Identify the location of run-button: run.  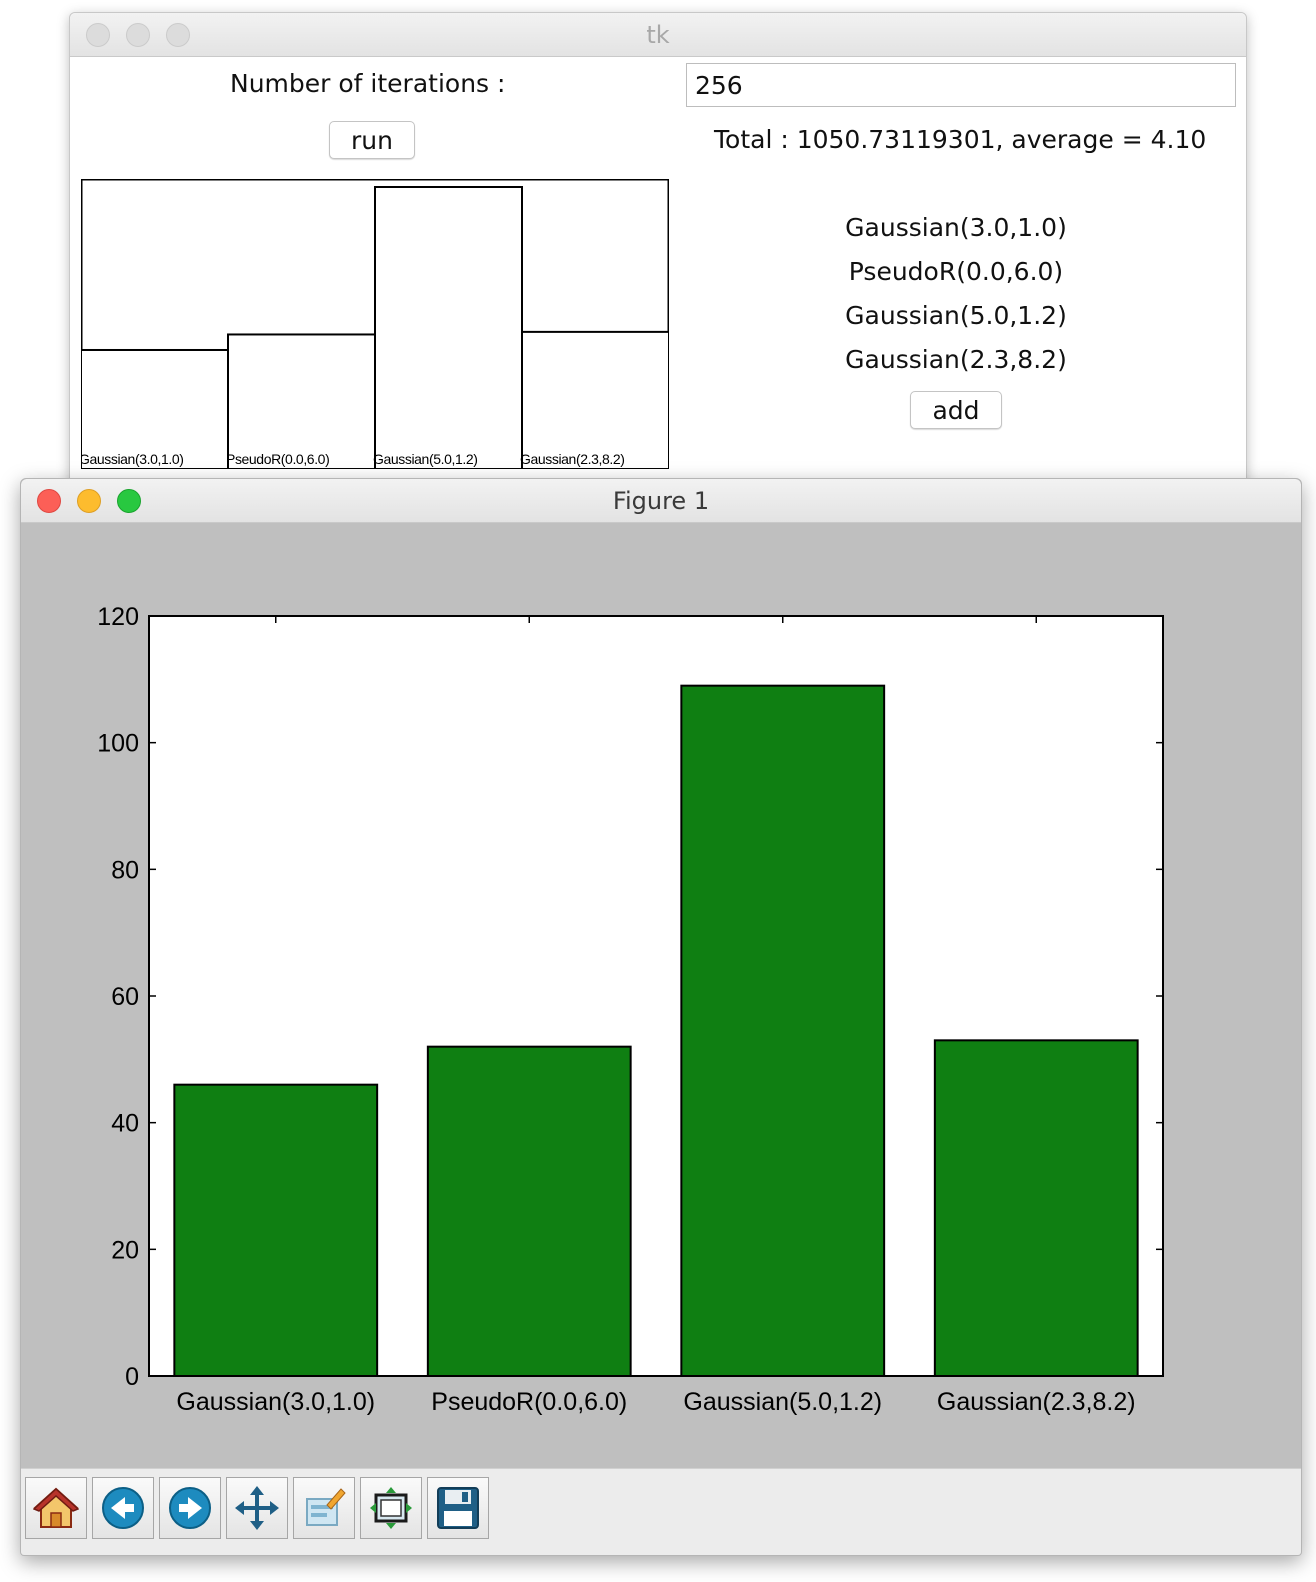
(372, 140).